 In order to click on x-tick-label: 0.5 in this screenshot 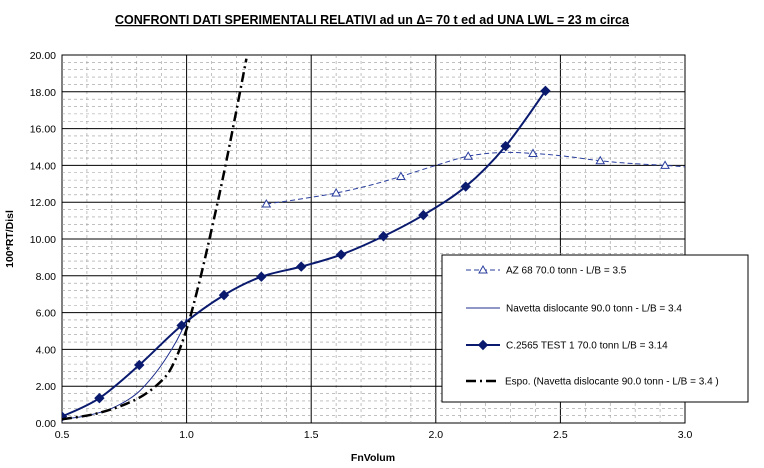, I will do `click(62, 435)`.